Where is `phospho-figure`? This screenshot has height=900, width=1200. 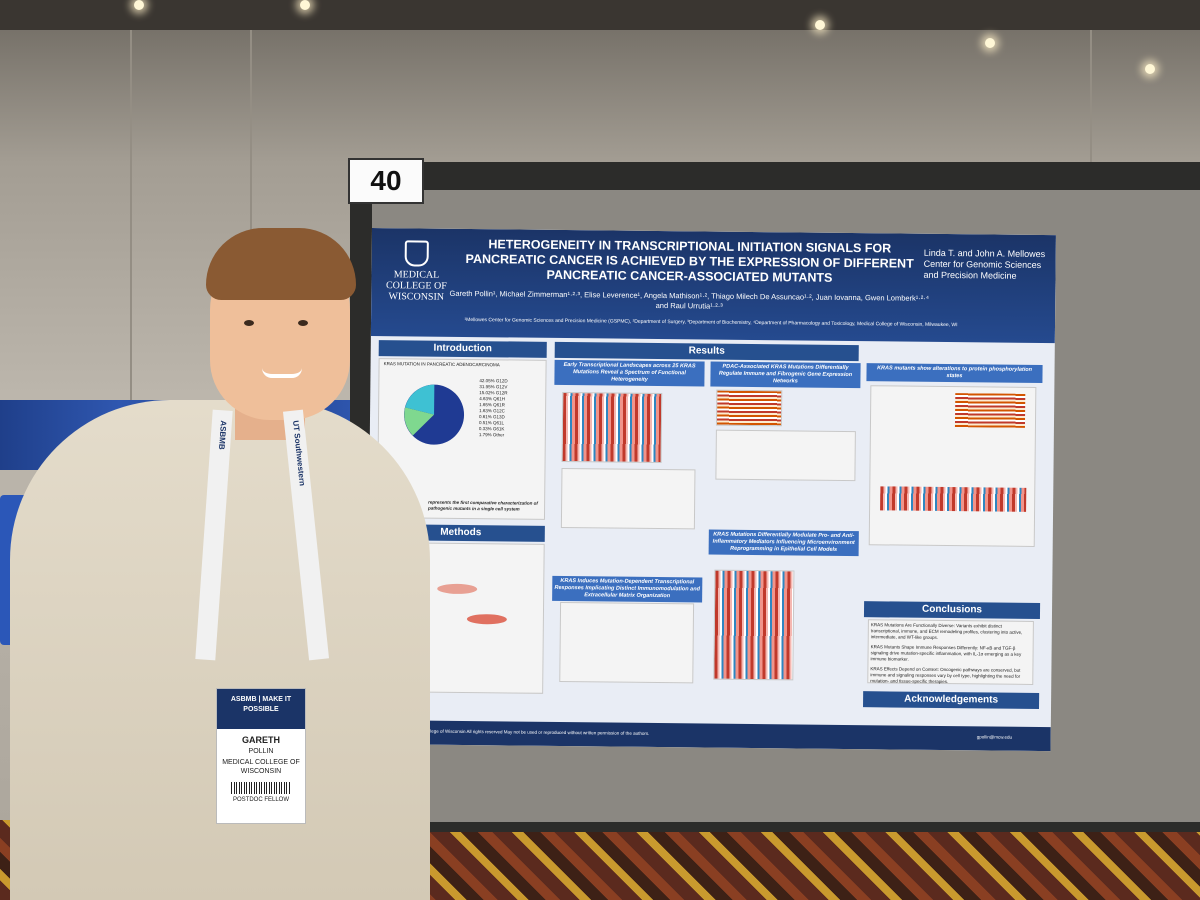 phospho-figure is located at coordinates (952, 466).